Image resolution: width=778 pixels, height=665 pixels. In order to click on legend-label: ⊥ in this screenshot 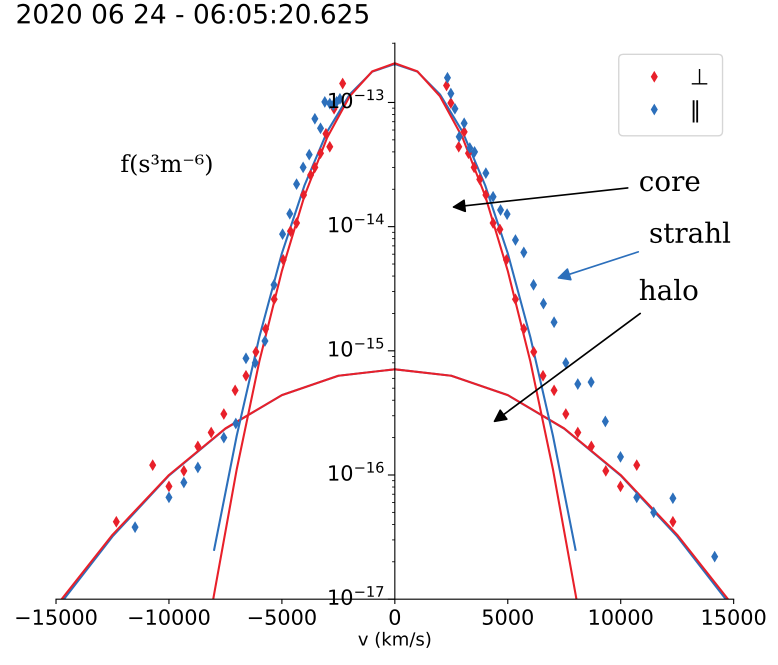, I will do `click(700, 76)`.